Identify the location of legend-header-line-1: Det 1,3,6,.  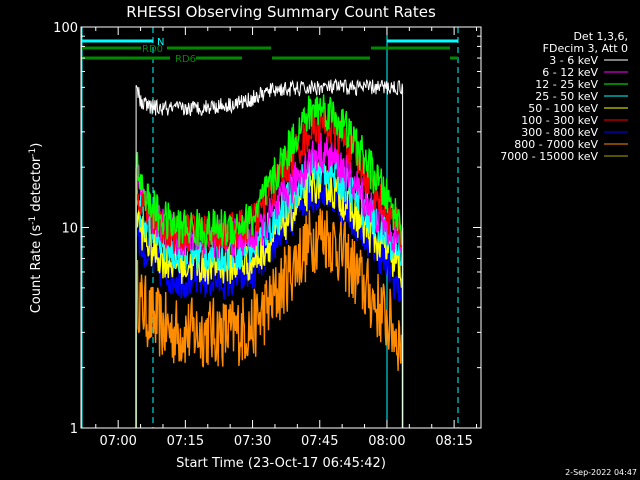
(600, 36).